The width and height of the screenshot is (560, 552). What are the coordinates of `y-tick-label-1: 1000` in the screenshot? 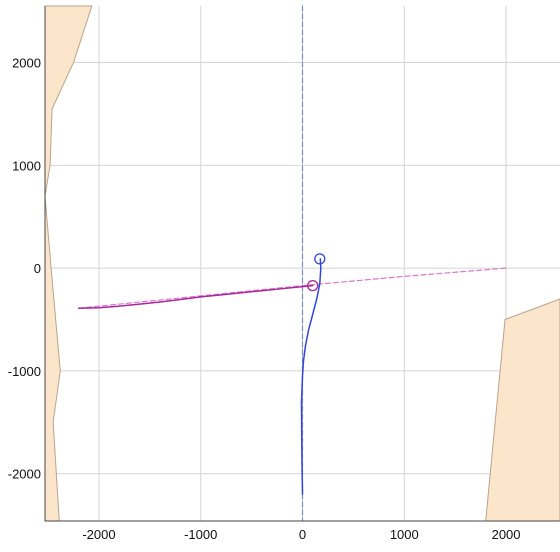 It's located at (26, 165).